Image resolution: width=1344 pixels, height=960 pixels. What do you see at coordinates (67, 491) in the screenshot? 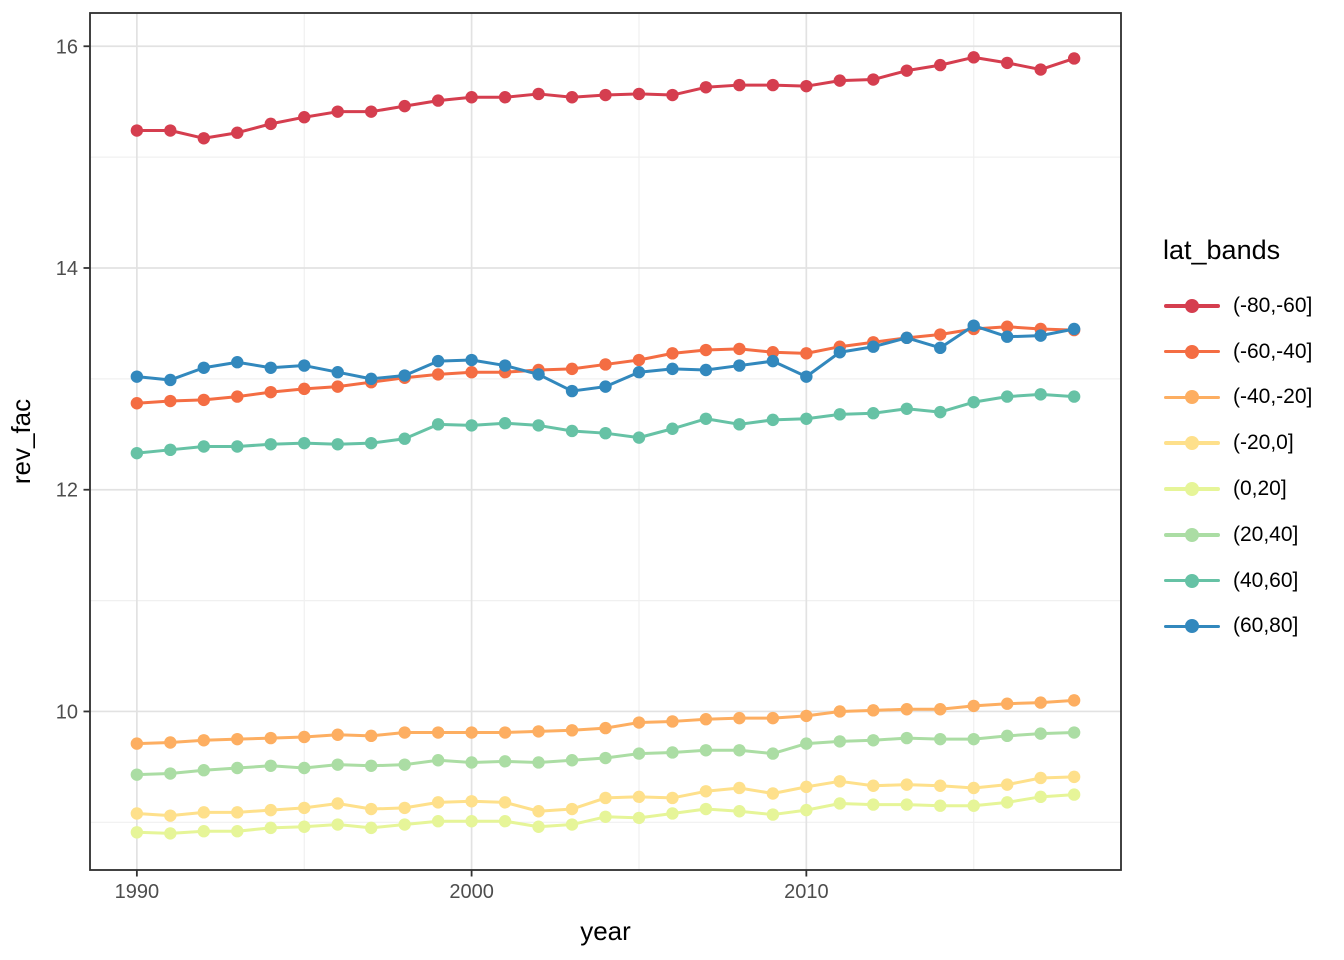
I see `y-tick-label: 12` at bounding box center [67, 491].